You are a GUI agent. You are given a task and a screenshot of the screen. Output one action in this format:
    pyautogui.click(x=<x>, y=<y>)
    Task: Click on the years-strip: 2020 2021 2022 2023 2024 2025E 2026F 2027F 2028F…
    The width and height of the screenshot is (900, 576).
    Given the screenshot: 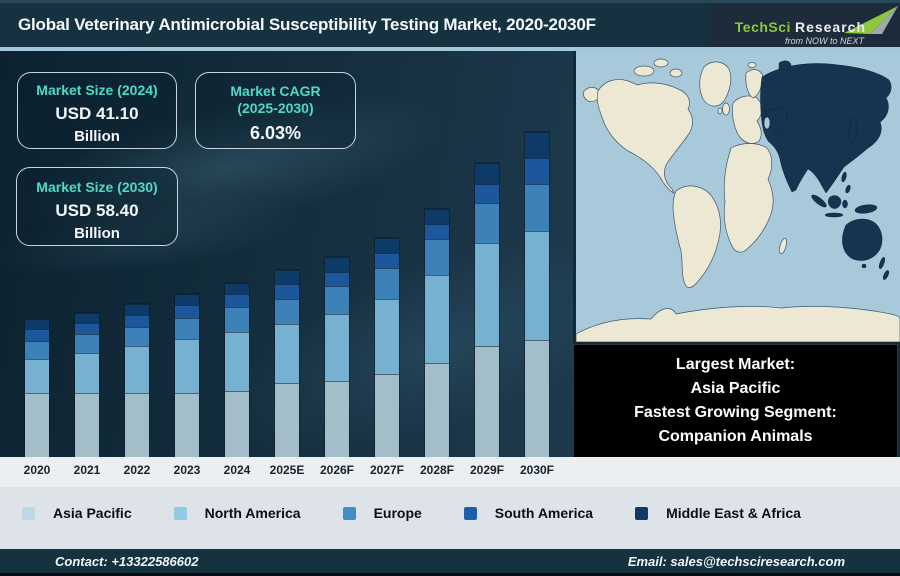 What is the action you would take?
    pyautogui.click(x=450, y=472)
    